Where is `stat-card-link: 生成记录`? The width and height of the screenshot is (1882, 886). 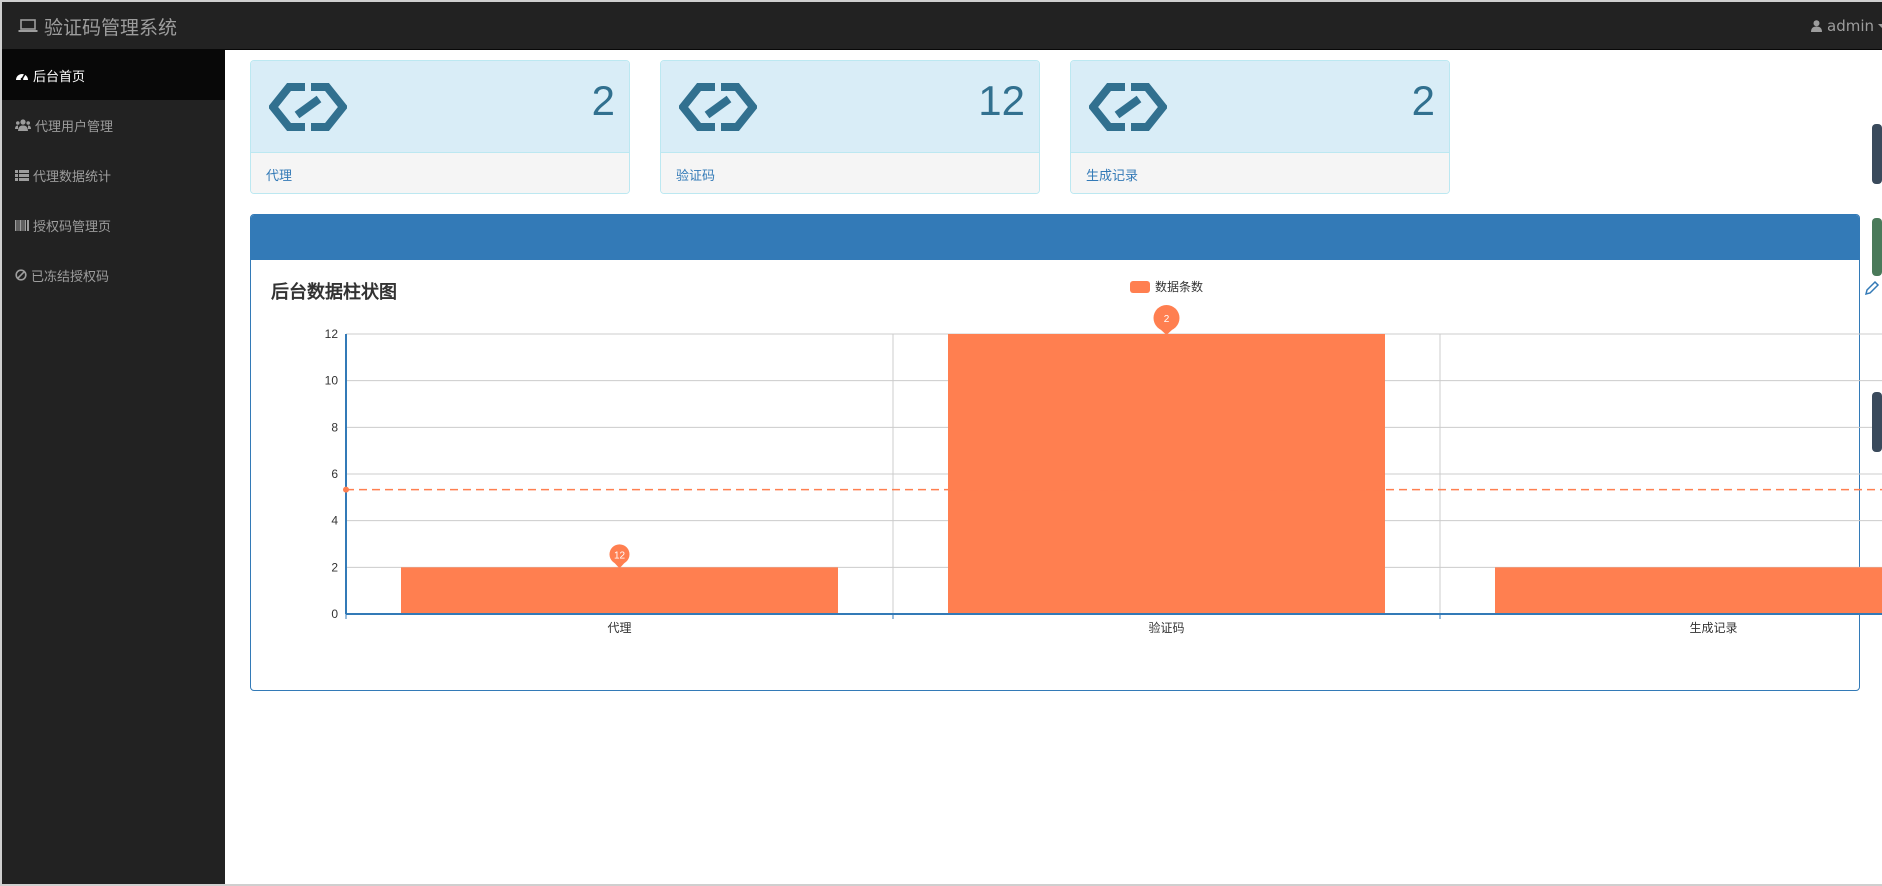 stat-card-link: 生成记录 is located at coordinates (1260, 173).